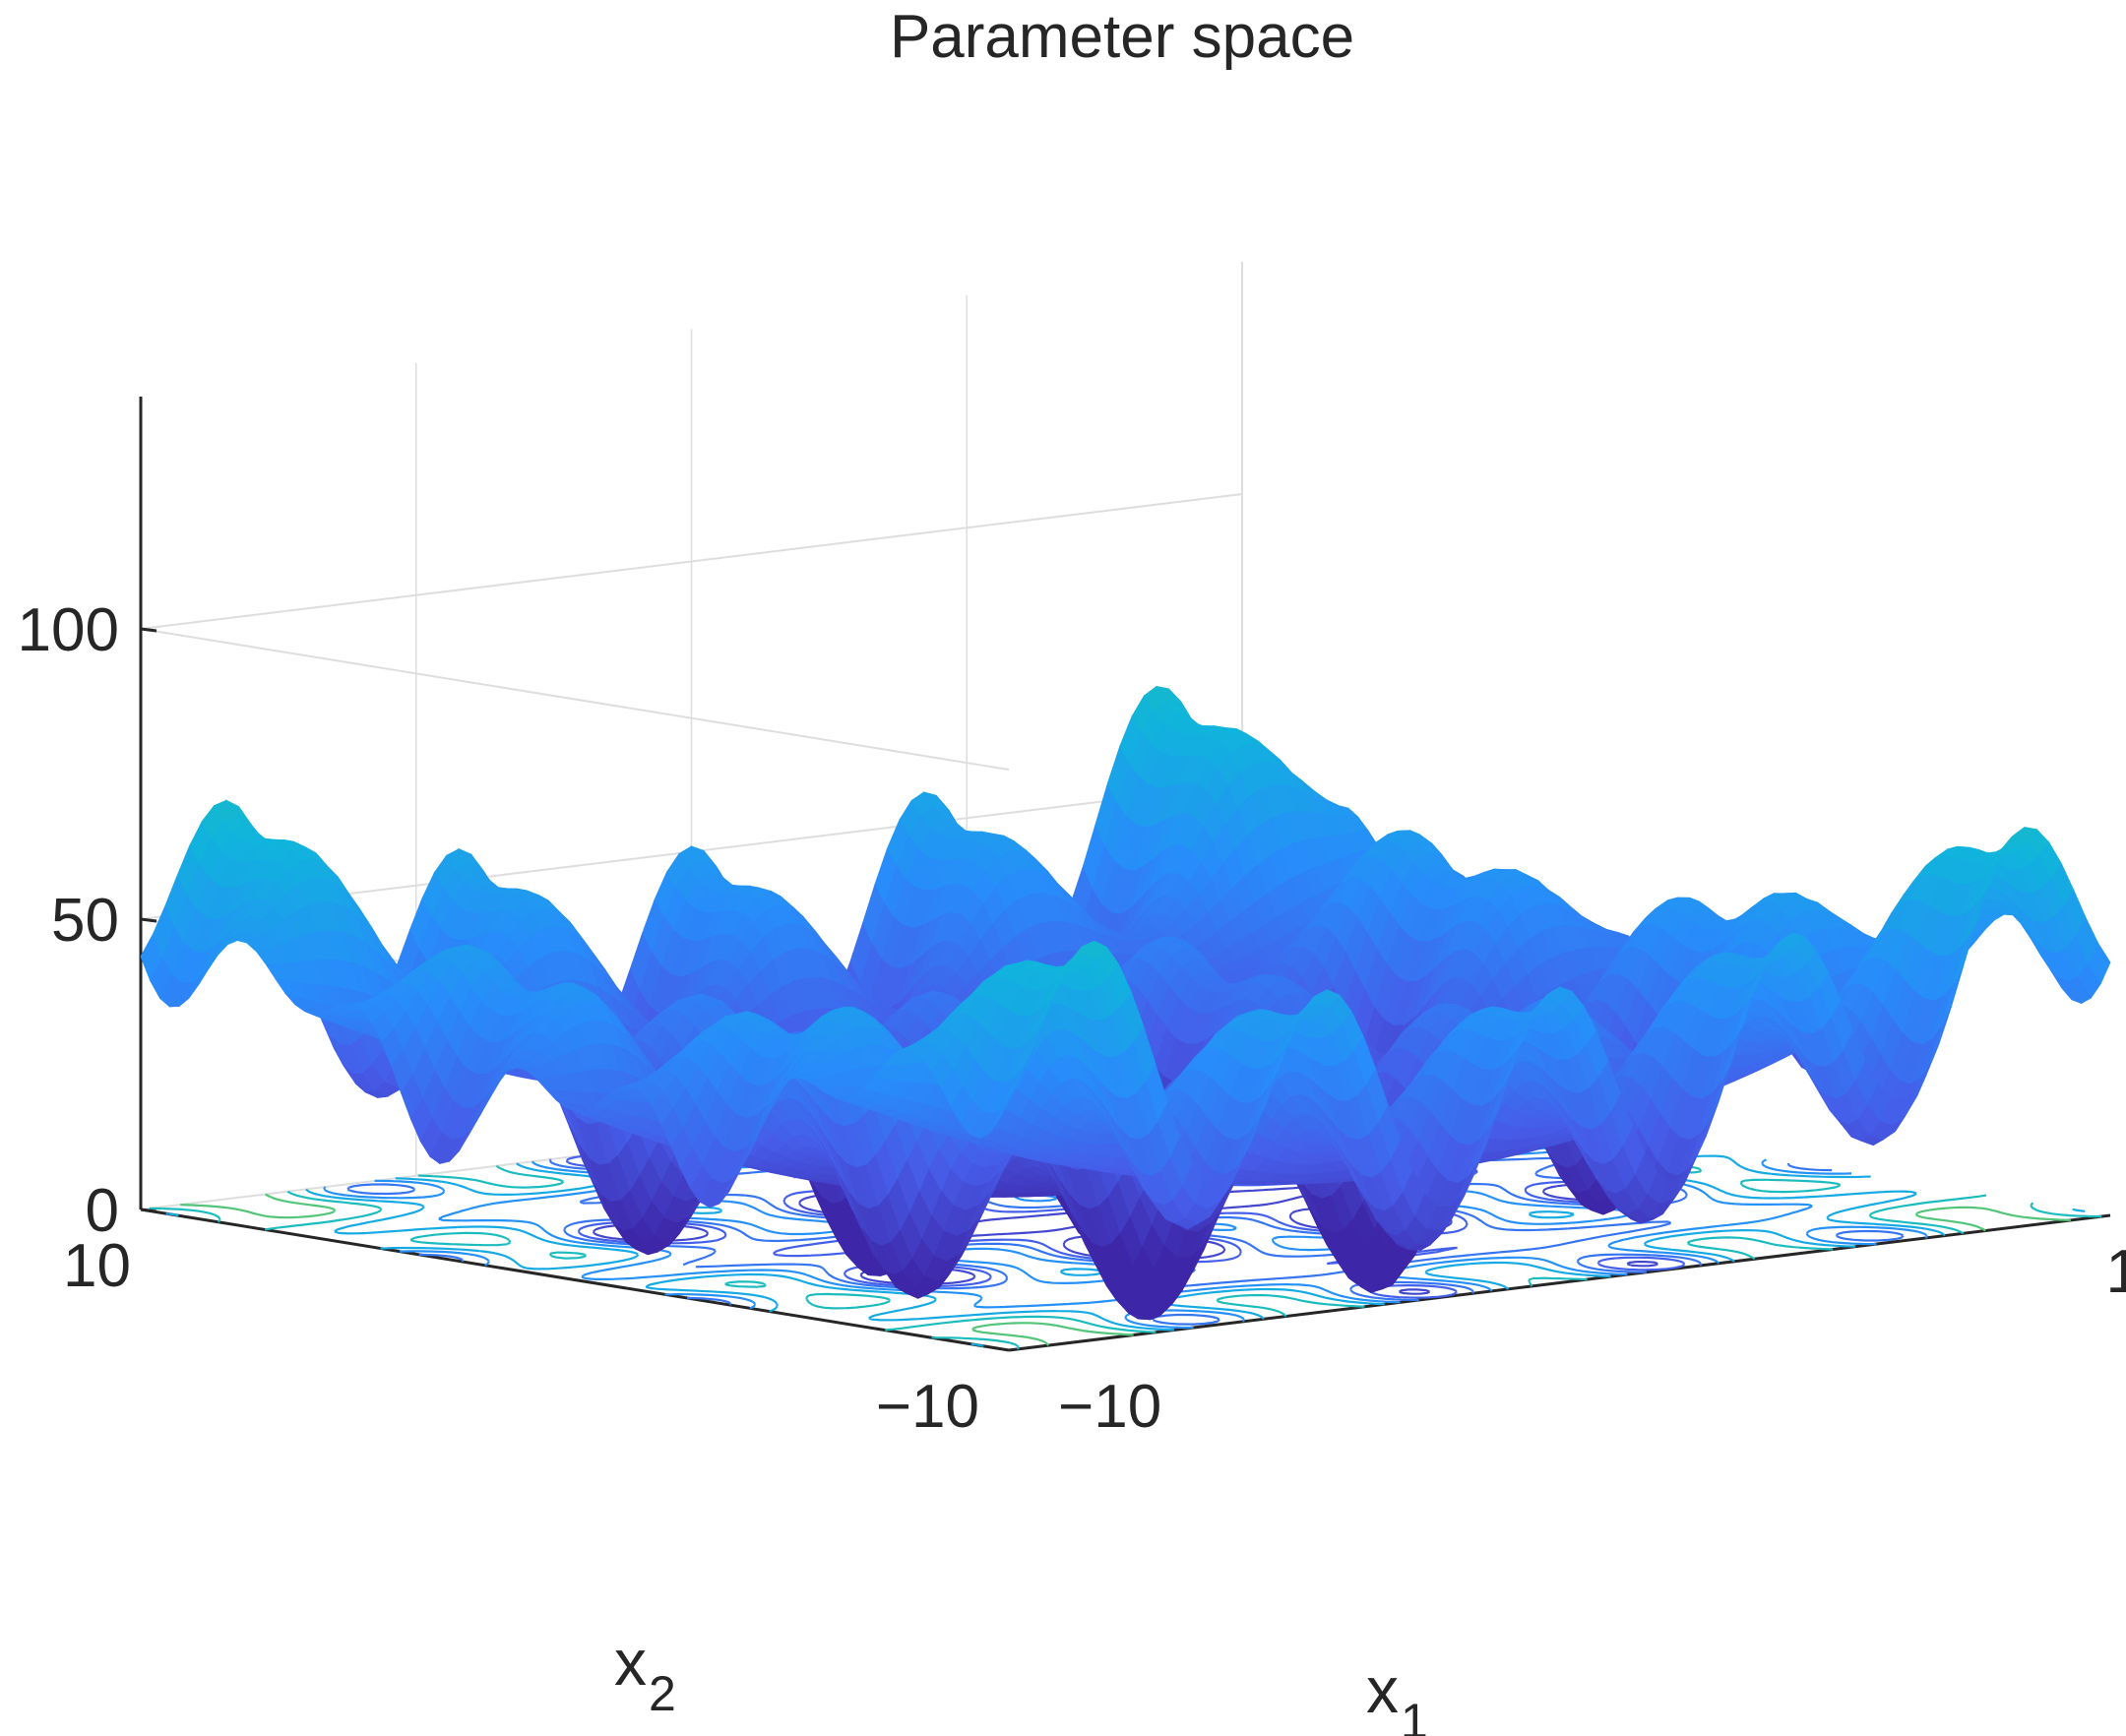 The image size is (2126, 1736). I want to click on chart-title: Parameter space, so click(1122, 37).